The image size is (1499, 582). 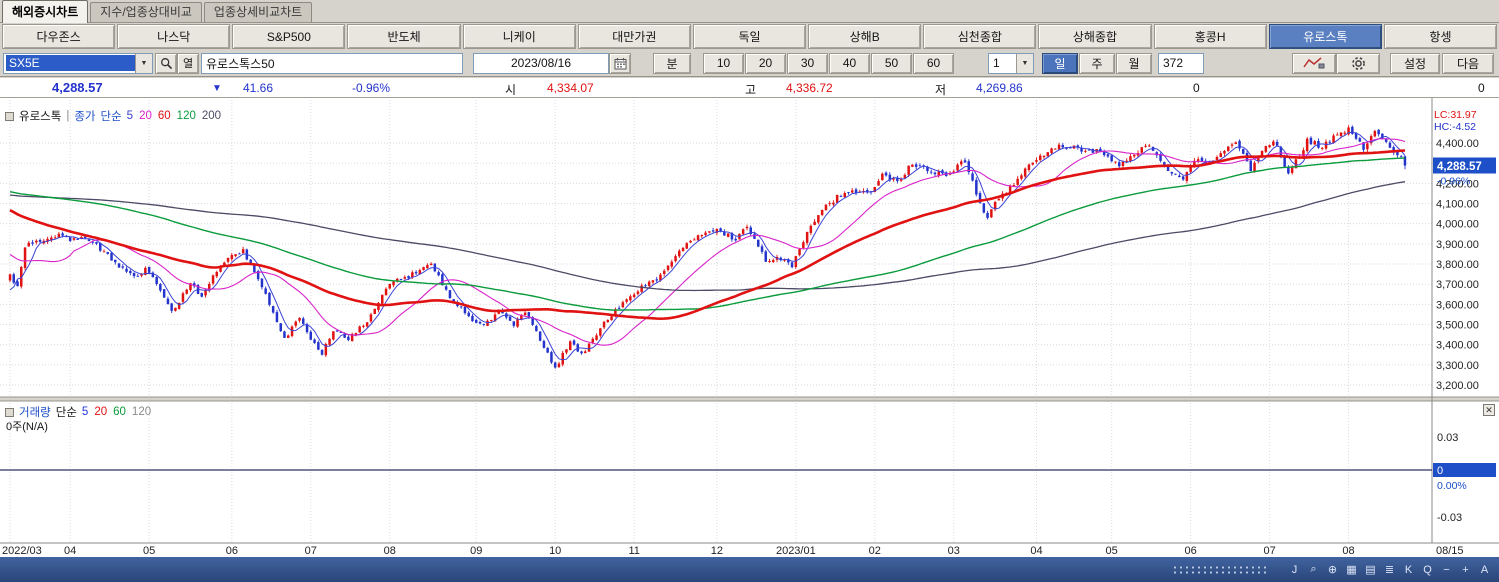 I want to click on svg-text: 0.03, so click(x=1447, y=438).